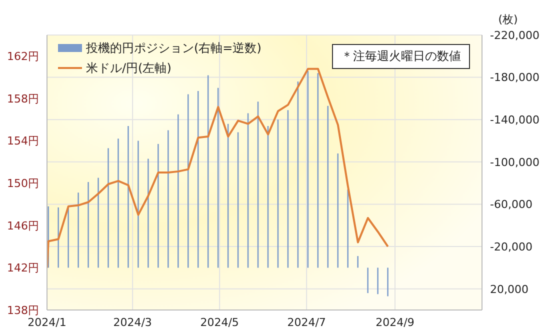  I want to click on x-tick-label: 2024/7, so click(306, 322).